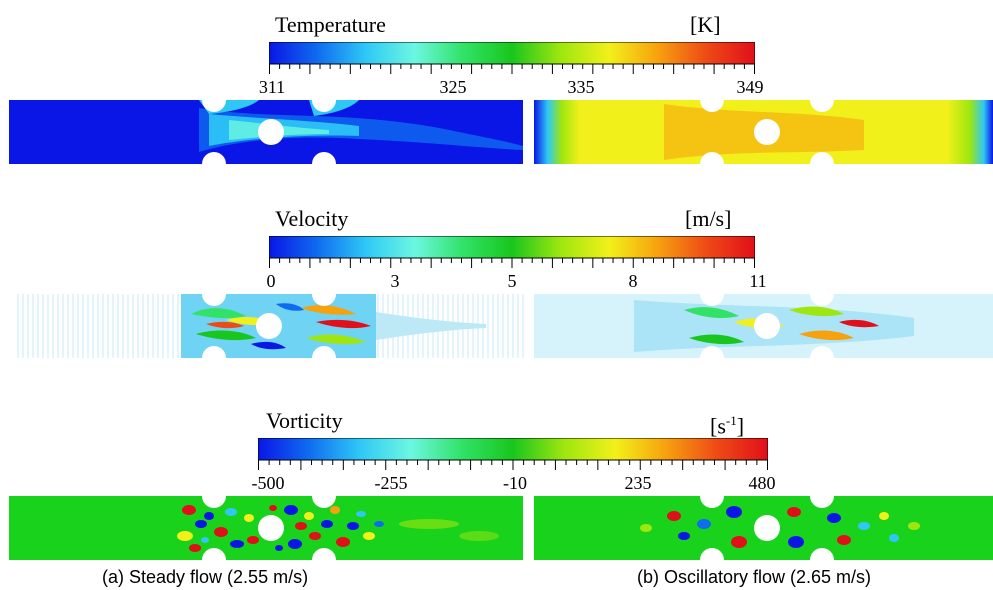 This screenshot has height=590, width=993. I want to click on temperature-title: Temperature, so click(330, 24).